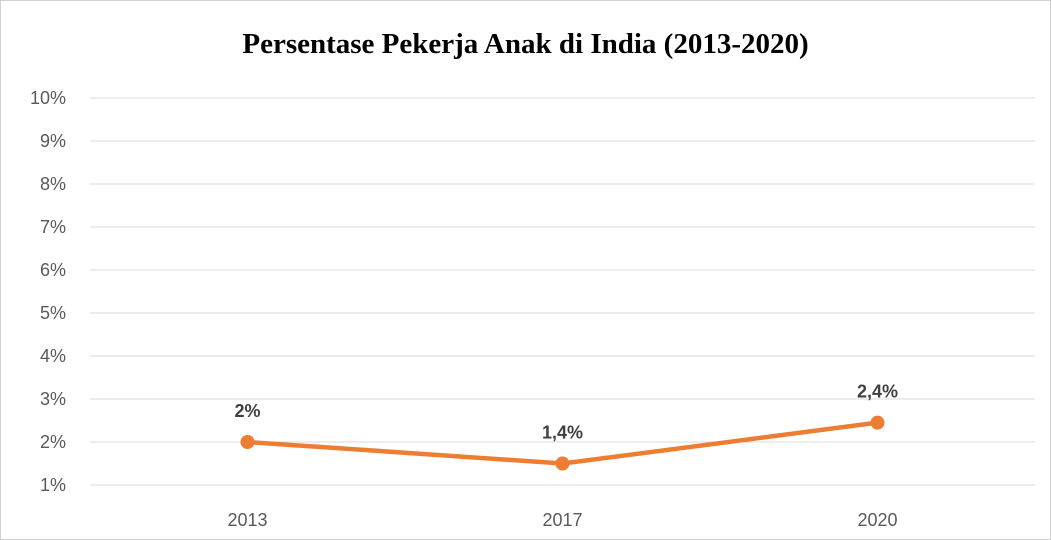 The image size is (1051, 540). Describe the element at coordinates (53, 313) in the screenshot. I see `y-tick-label: 5%` at that location.